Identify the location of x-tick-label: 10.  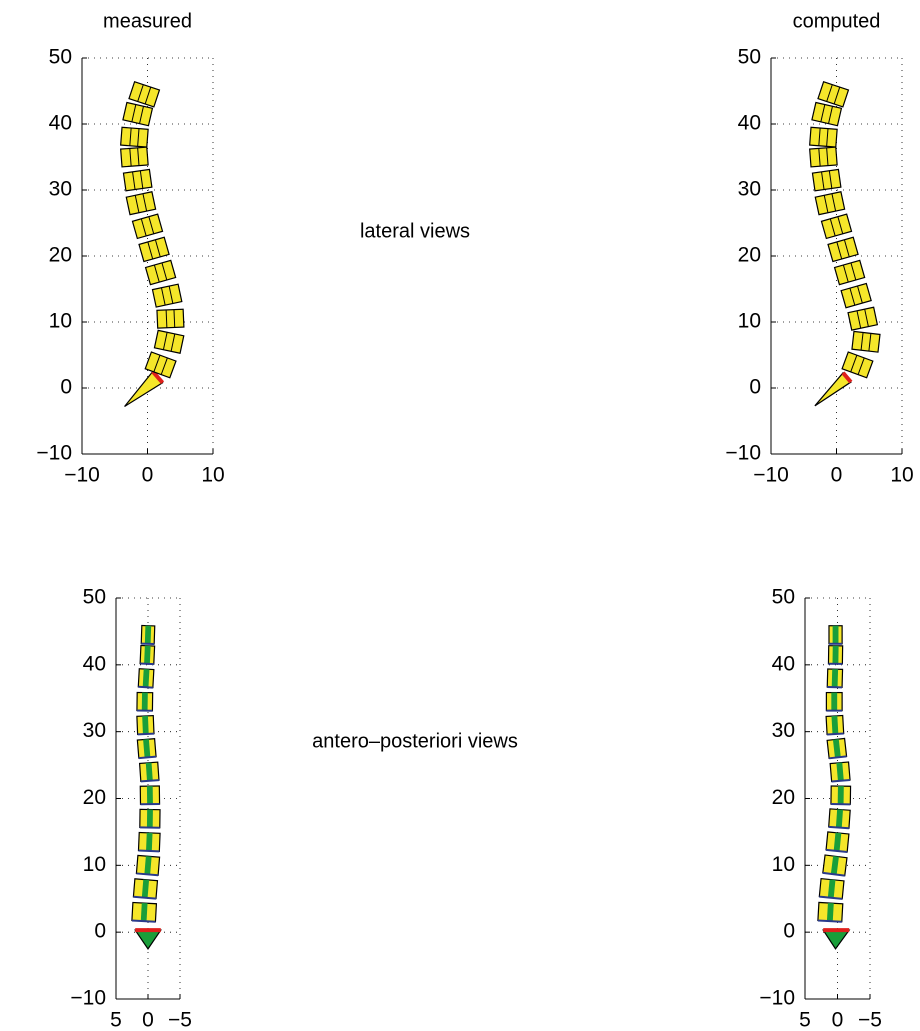
(901, 475).